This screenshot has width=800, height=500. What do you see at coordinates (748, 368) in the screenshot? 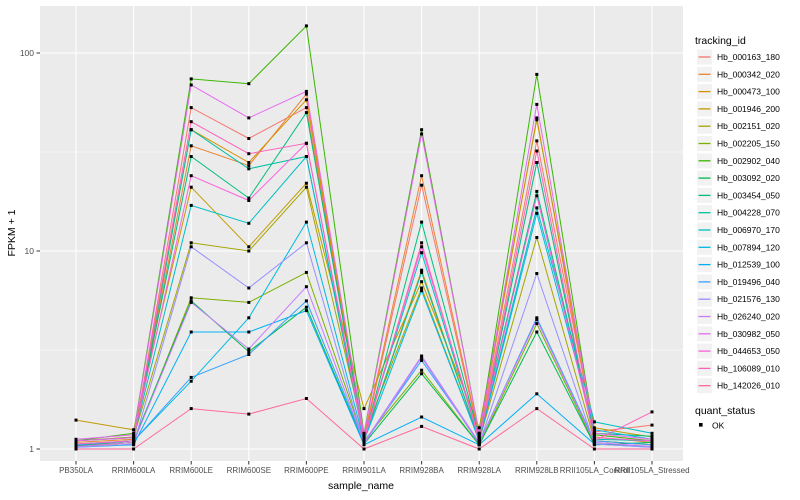
I see `legend-entry-label: Hb_106089_010` at bounding box center [748, 368].